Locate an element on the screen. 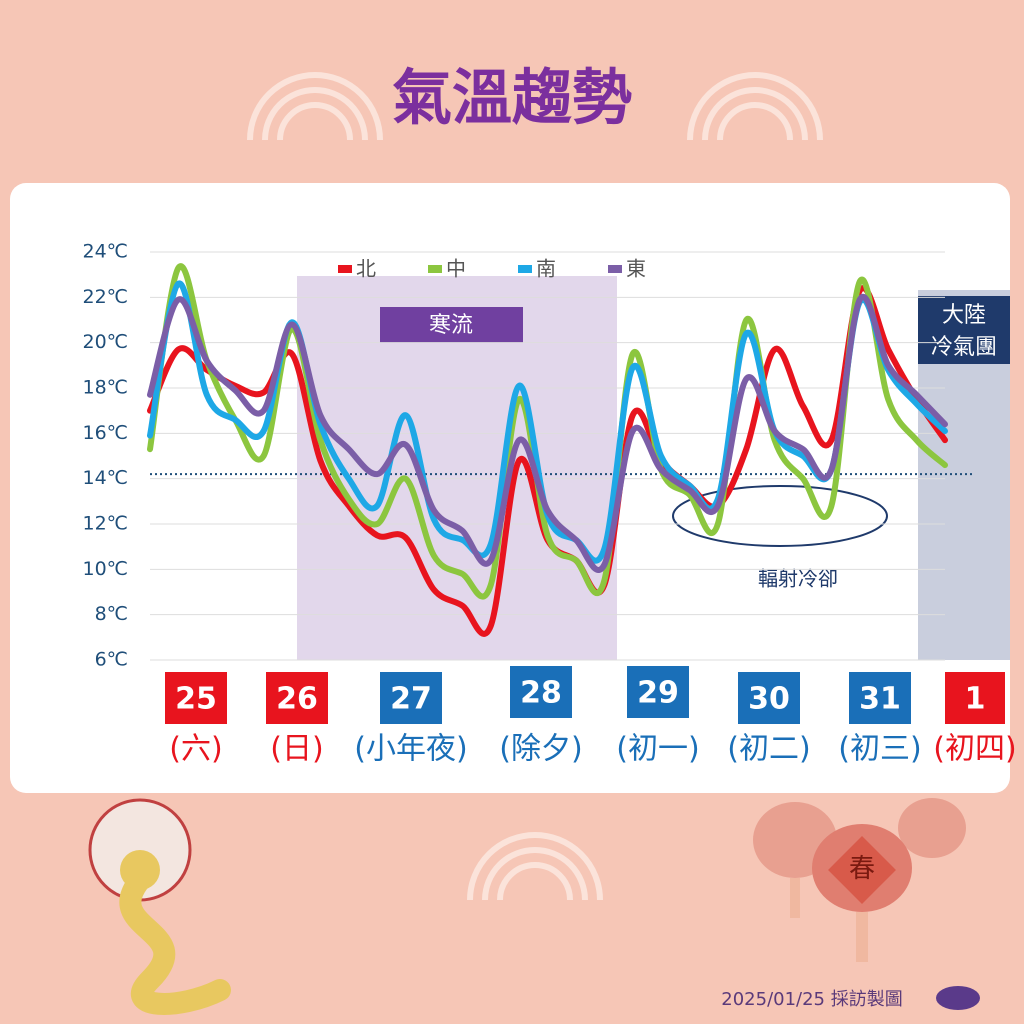 The width and height of the screenshot is (1024, 1028). date-label: 31 is located at coordinates (880, 699).